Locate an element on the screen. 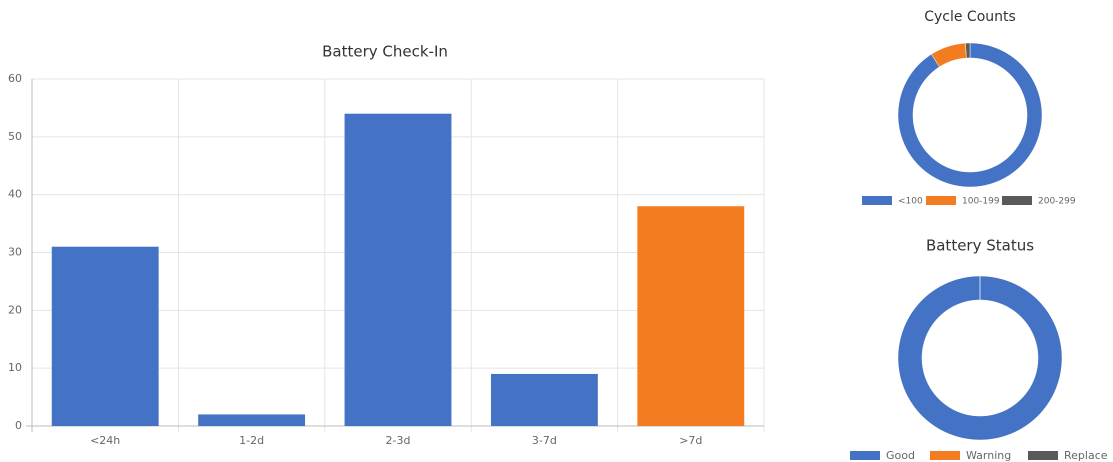 The image size is (1113, 462). y-tick-label: 30 is located at coordinates (15, 252).